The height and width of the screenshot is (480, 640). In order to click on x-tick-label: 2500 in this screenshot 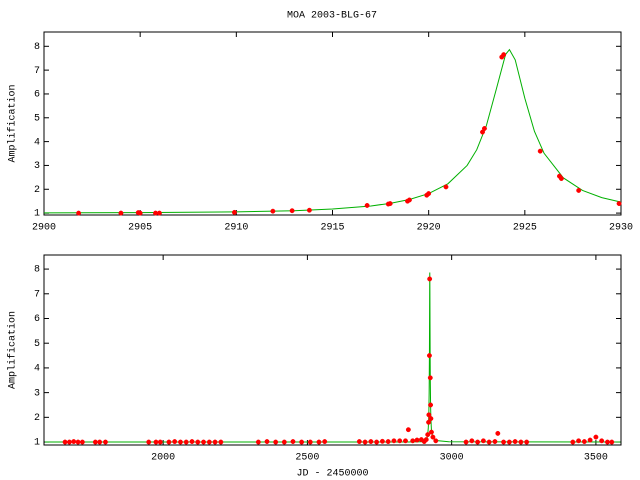, I will do `click(307, 458)`.